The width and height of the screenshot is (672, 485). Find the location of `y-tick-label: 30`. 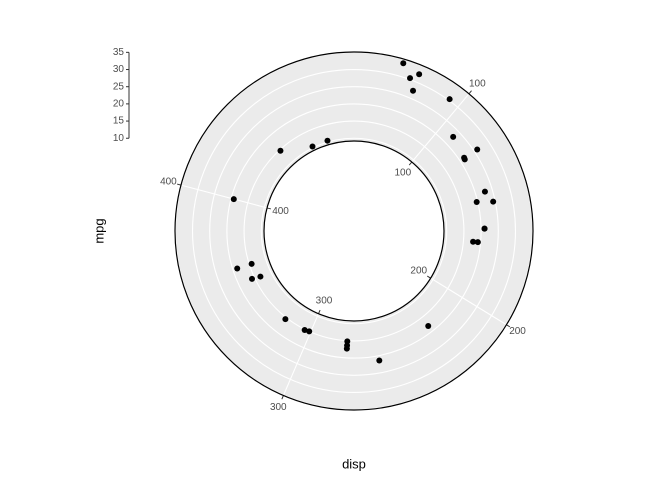

y-tick-label: 30 is located at coordinates (119, 69).